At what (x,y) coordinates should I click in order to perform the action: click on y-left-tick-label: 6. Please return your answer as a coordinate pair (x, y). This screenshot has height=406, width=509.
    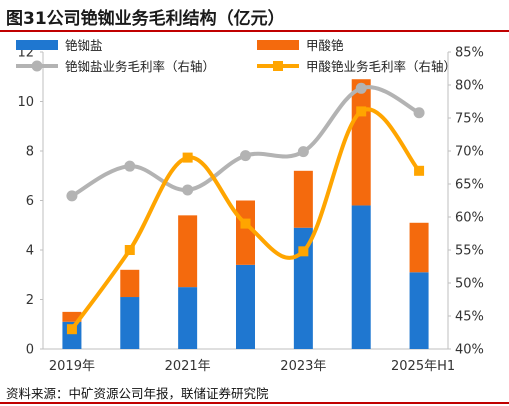
    Looking at the image, I should click on (30, 201).